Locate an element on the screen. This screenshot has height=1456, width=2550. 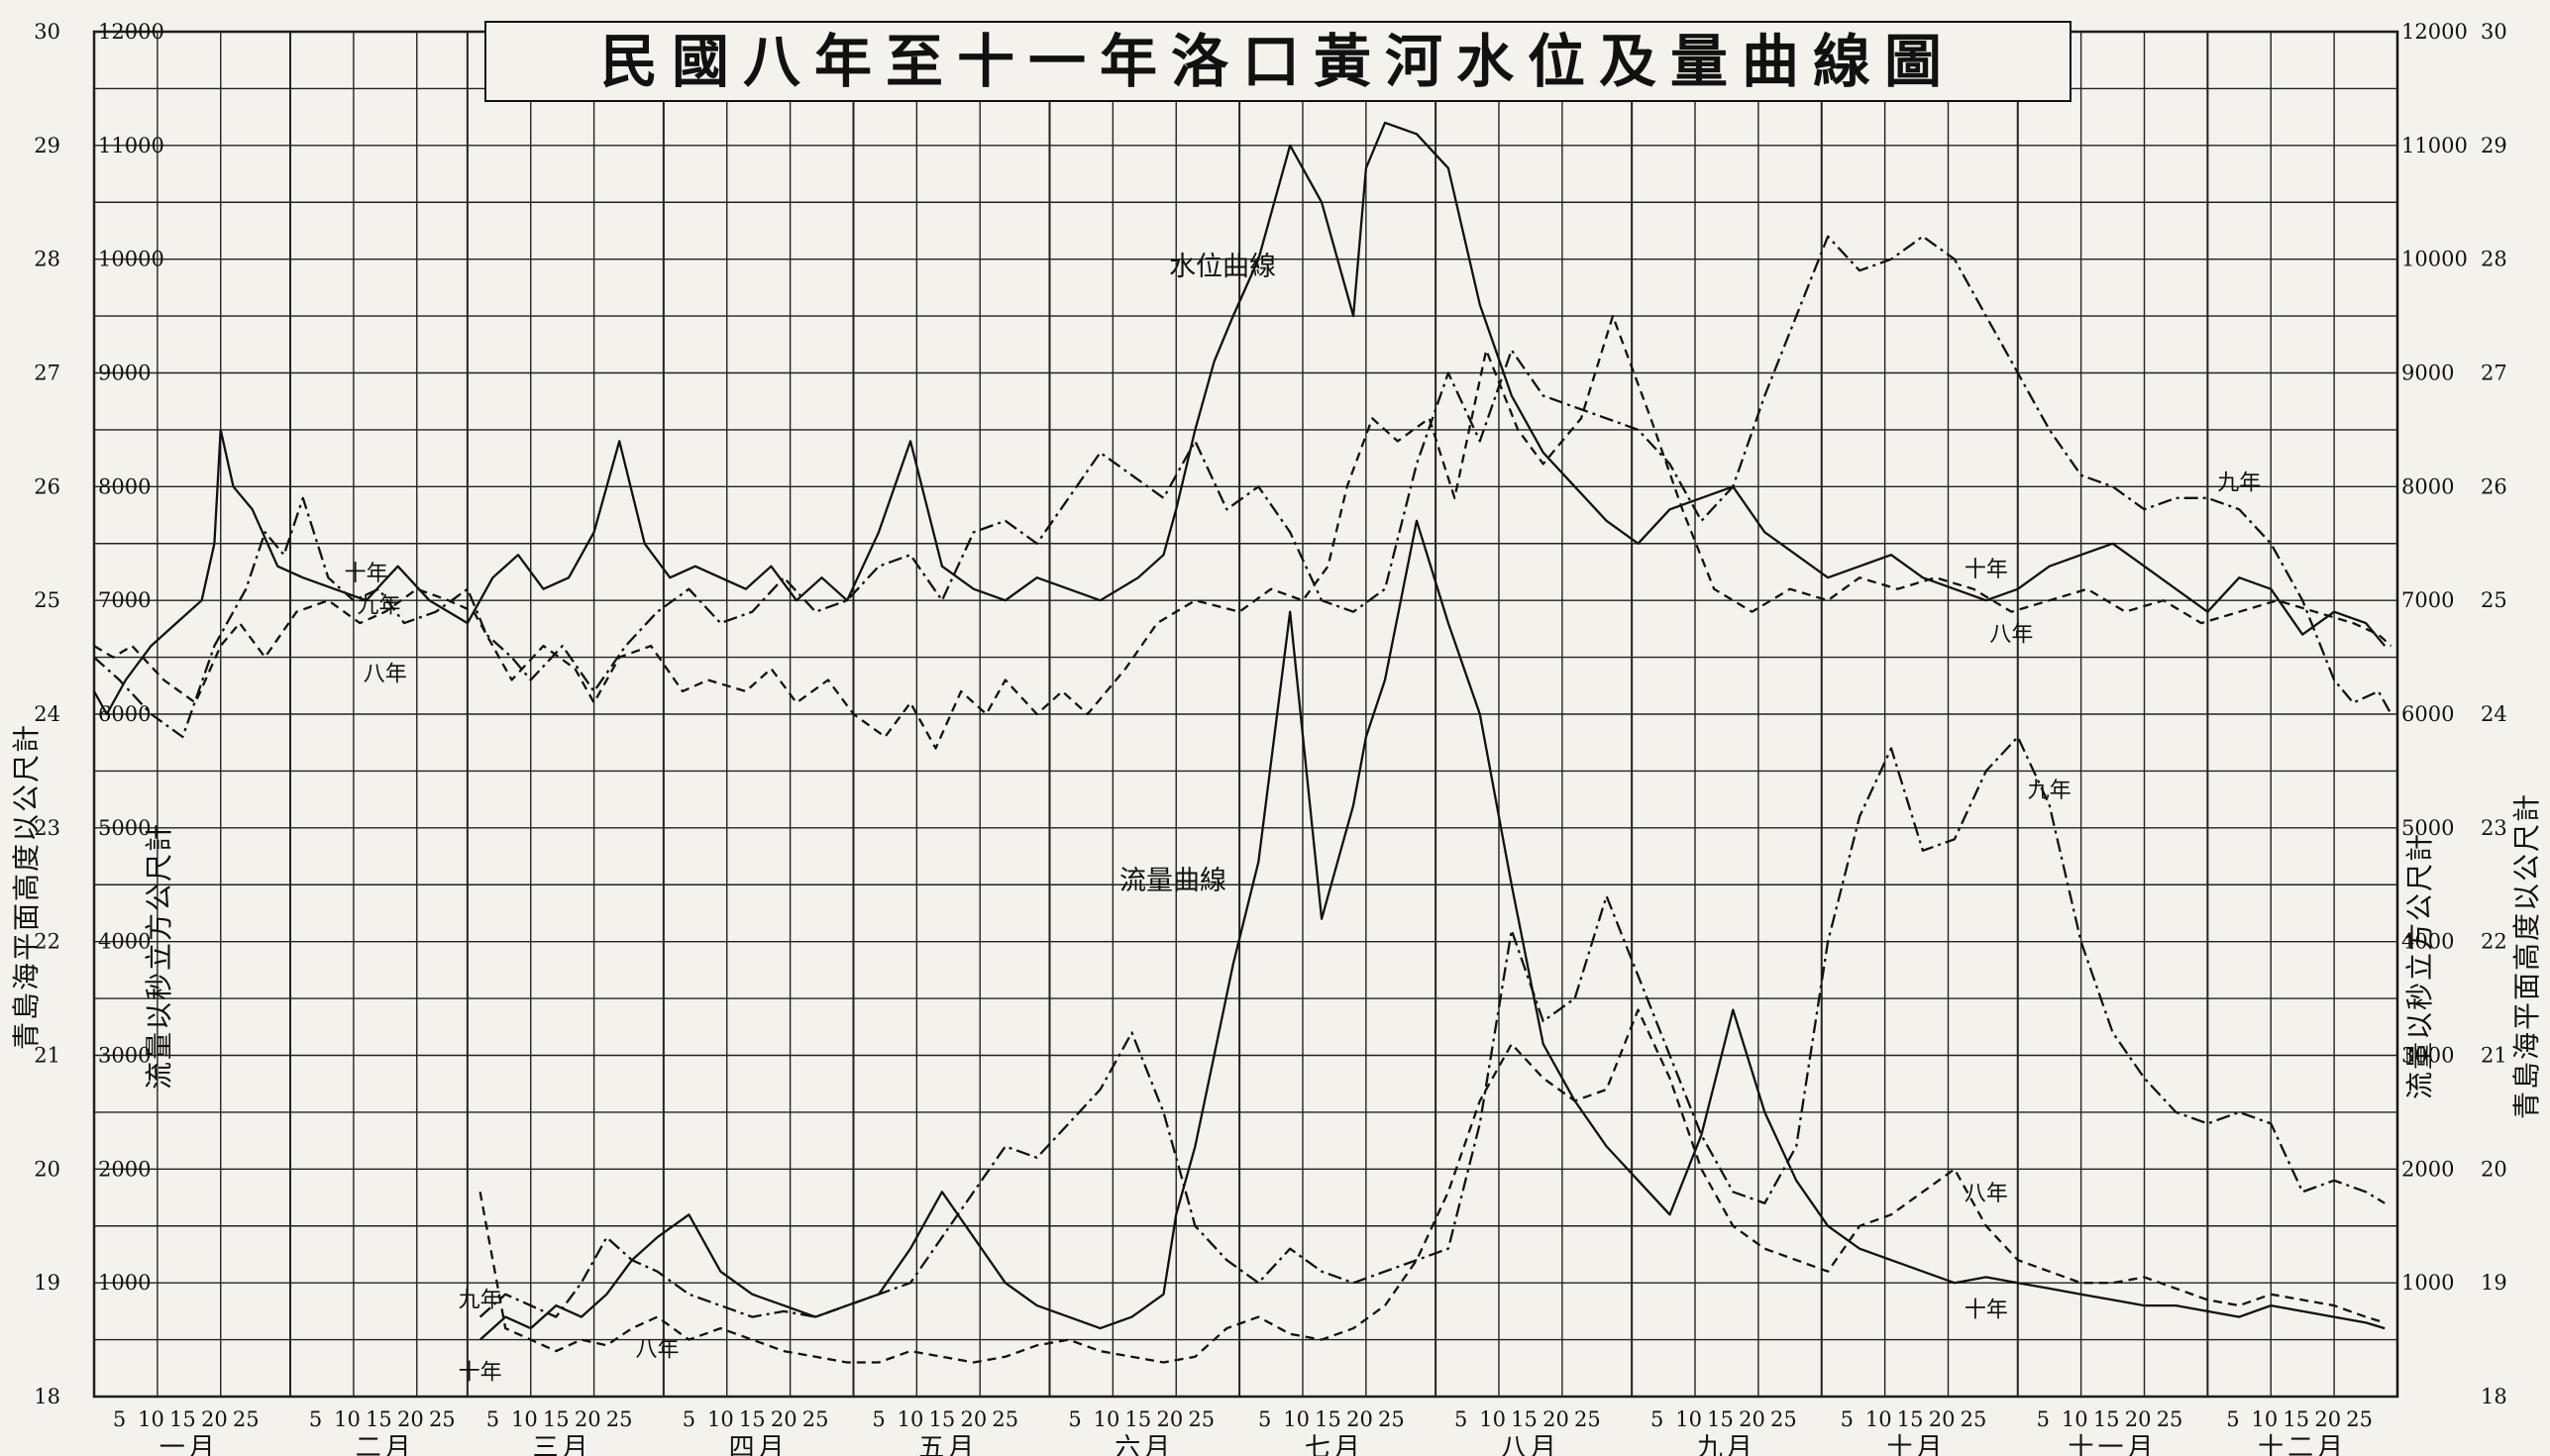
discharge-tick-left: 7000 is located at coordinates (125, 600).